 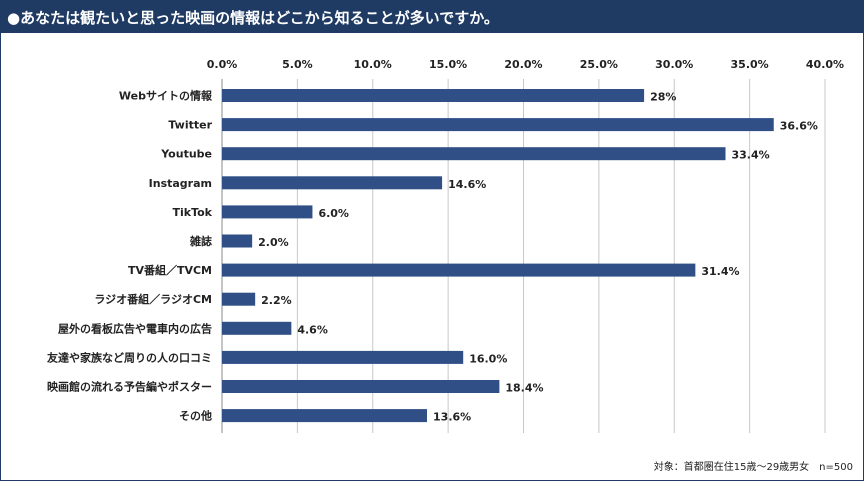 What do you see at coordinates (373, 64) in the screenshot?
I see `x-tick-label: 10.0%` at bounding box center [373, 64].